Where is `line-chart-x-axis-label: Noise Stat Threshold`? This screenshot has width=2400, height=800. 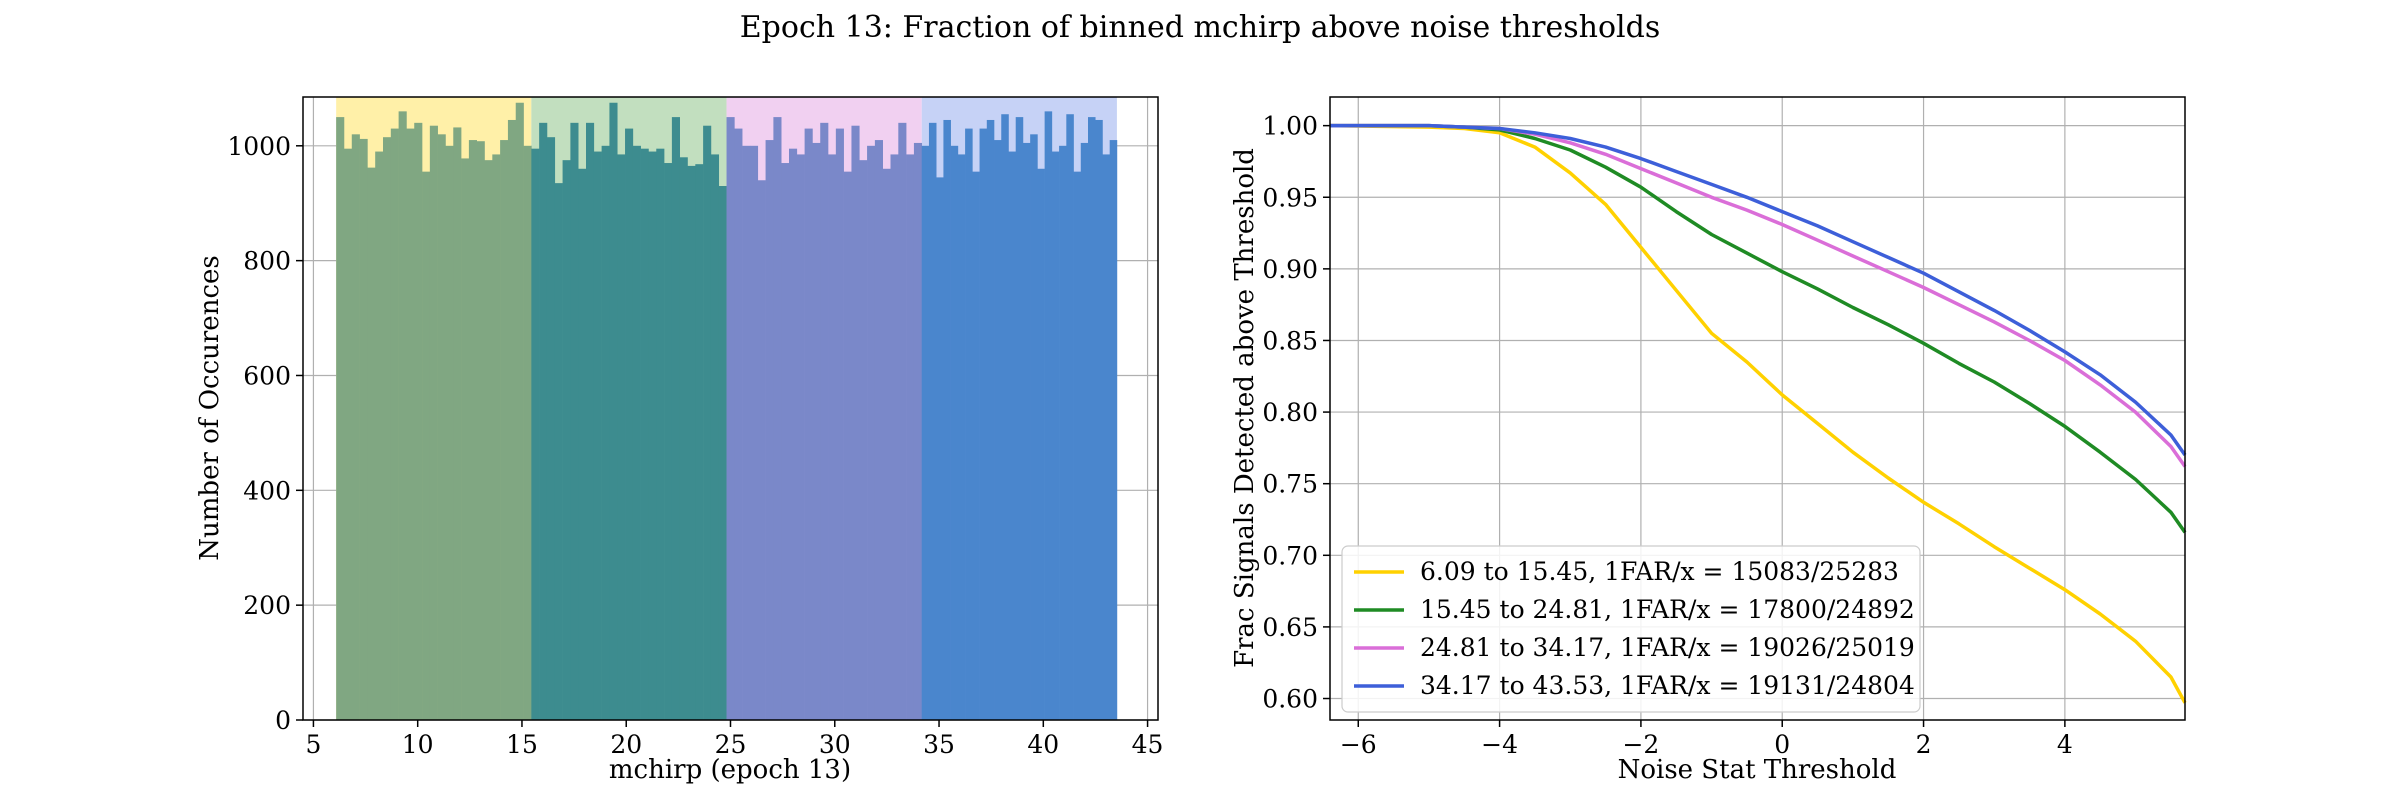
line-chart-x-axis-label: Noise Stat Threshold is located at coordinates (1757, 770).